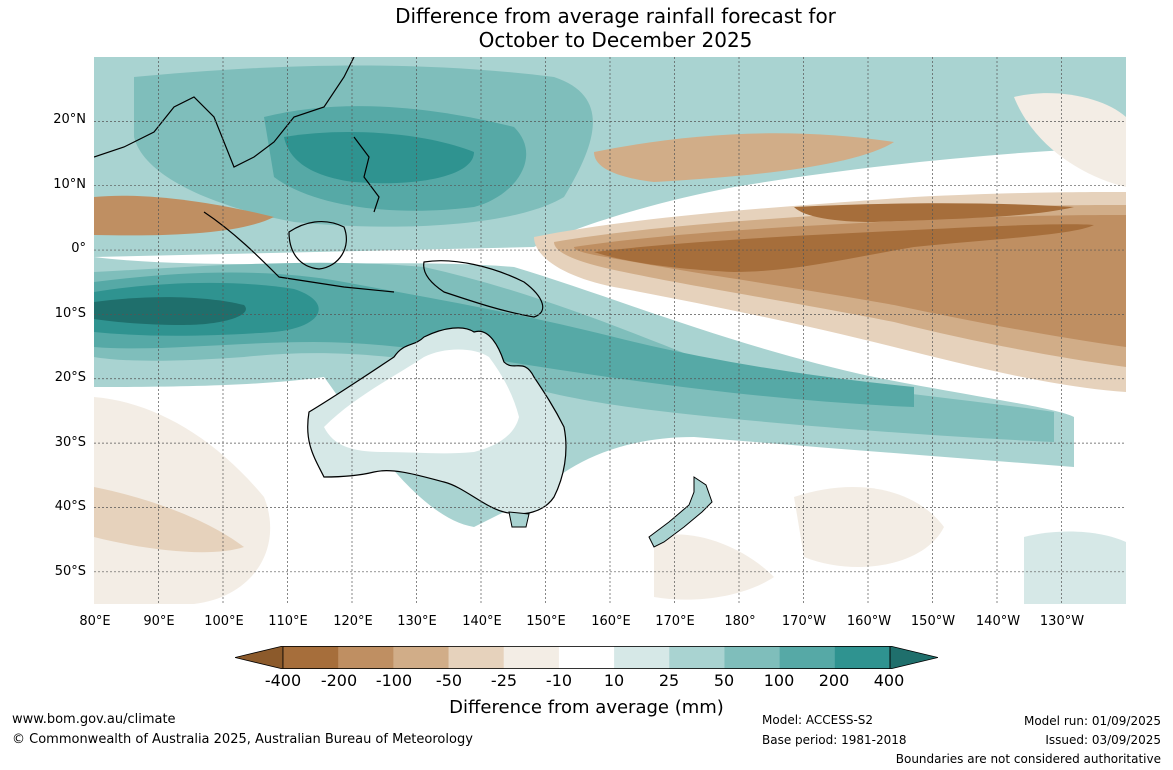 This screenshot has height=770, width=1173. I want to click on legend-tick: 25, so click(669, 680).